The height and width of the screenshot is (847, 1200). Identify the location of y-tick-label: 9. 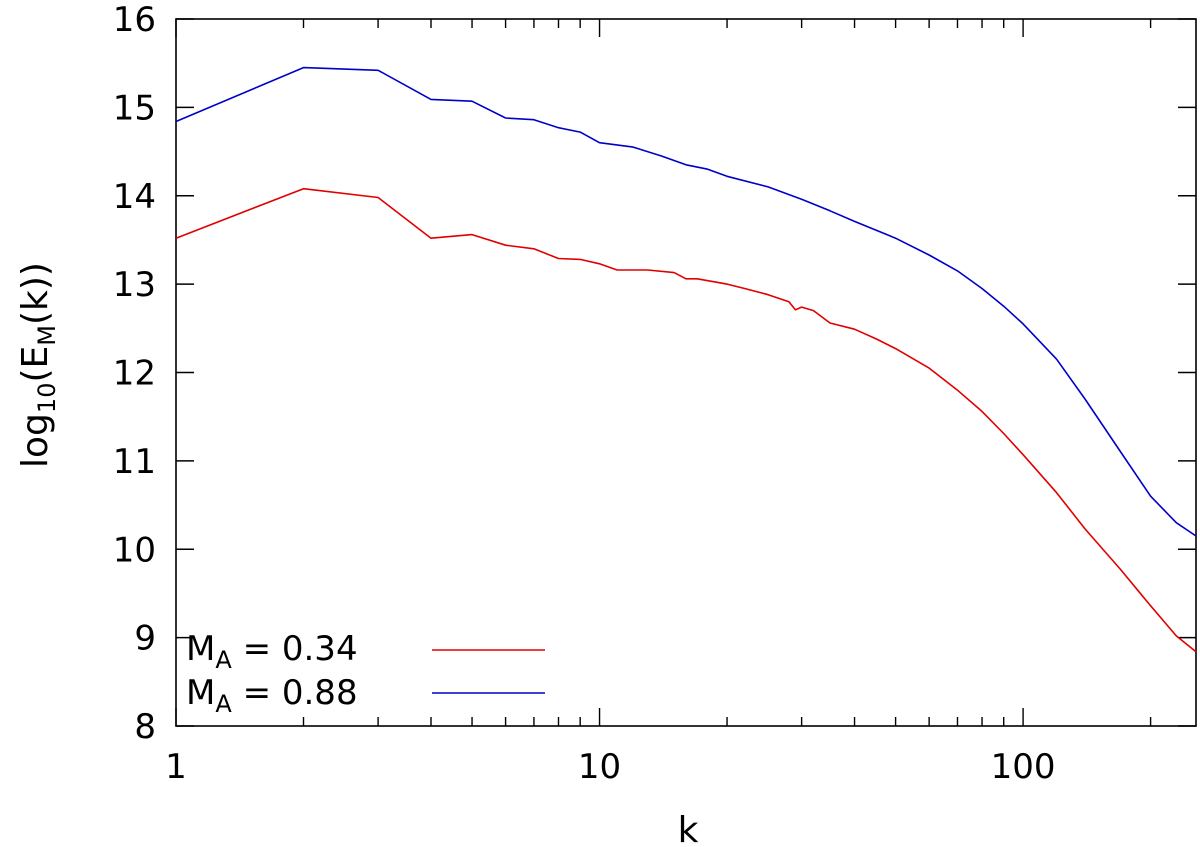
(145, 639).